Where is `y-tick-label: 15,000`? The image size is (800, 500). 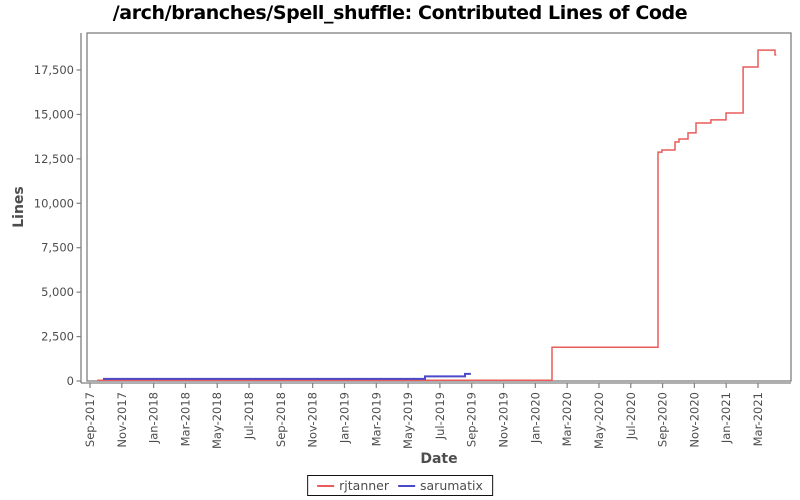
y-tick-label: 15,000 is located at coordinates (54, 114).